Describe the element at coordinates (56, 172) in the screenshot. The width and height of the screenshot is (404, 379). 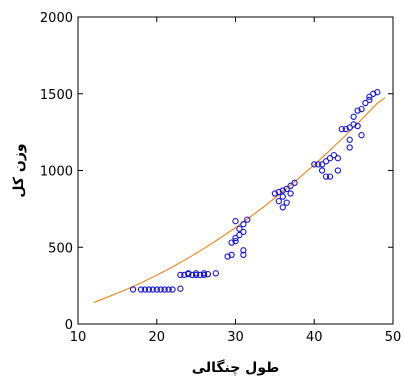
I see `y-tick-label: 1000` at that location.